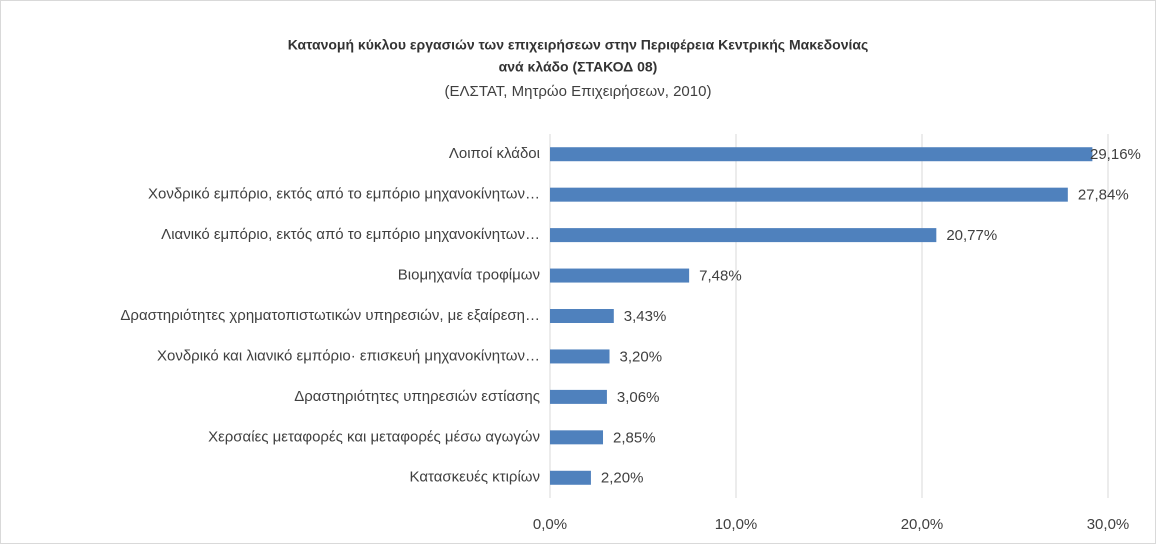 The width and height of the screenshot is (1156, 544). I want to click on x-tick-label: 20,0%, so click(922, 524).